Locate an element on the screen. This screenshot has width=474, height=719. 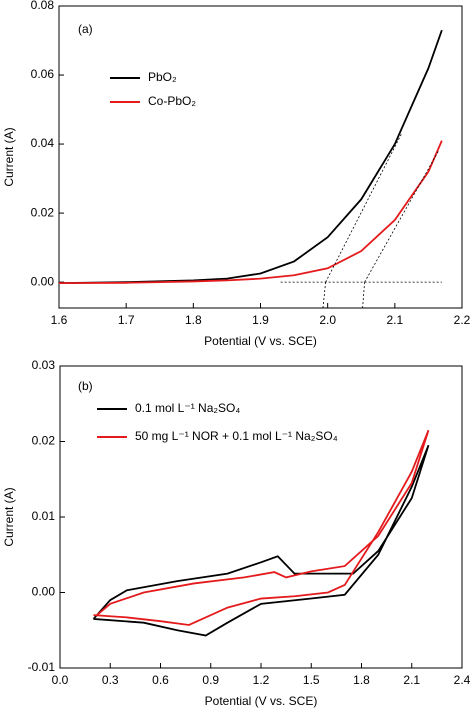
x-tick-label: 2.2 is located at coordinates (462, 320).